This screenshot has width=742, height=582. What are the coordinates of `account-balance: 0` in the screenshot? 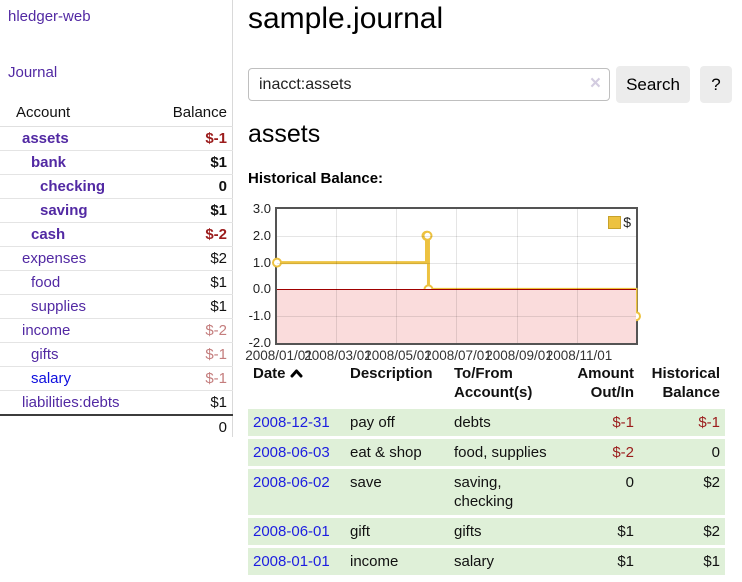 It's located at (193, 186).